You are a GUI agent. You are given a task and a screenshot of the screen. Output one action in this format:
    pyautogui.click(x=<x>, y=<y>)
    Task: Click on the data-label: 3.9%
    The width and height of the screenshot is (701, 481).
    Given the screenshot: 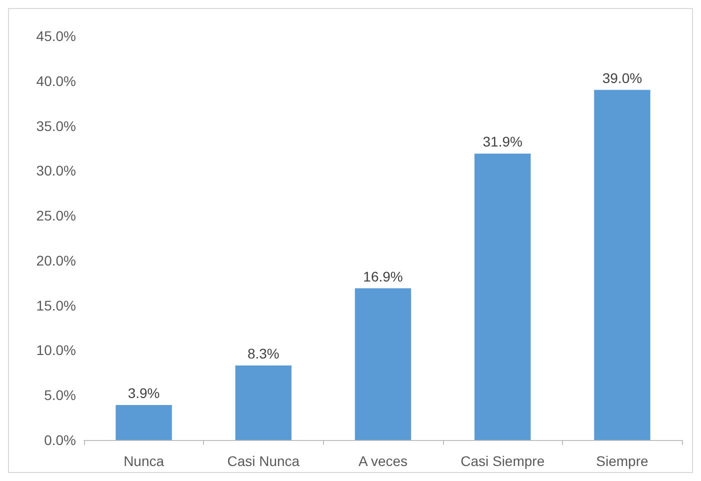 What is the action you would take?
    pyautogui.click(x=144, y=392)
    